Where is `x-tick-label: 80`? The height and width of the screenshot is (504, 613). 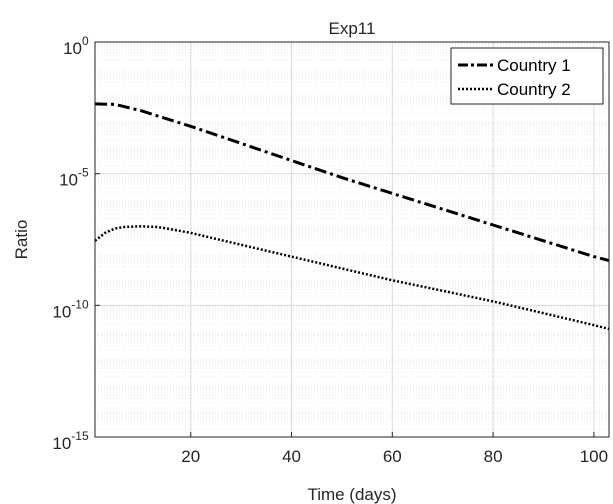
x-tick-label: 80 is located at coordinates (493, 456).